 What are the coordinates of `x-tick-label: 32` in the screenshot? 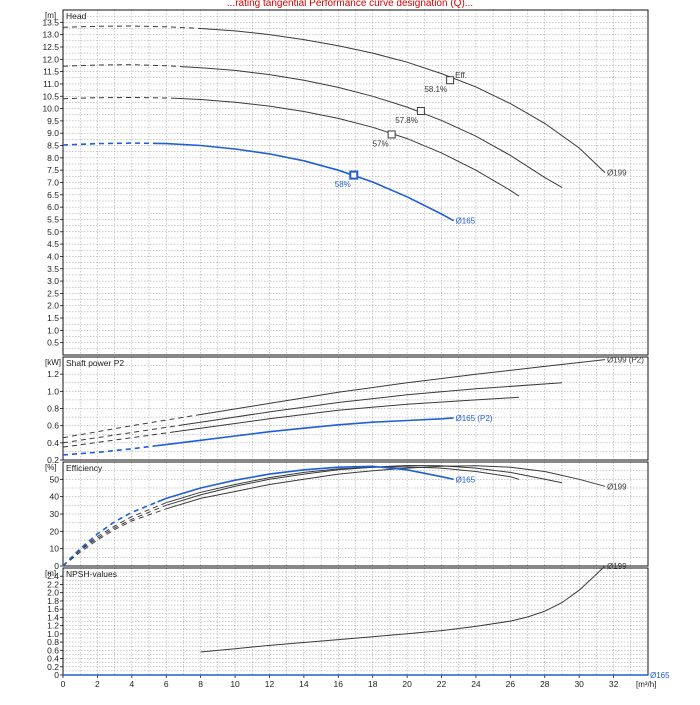 It's located at (614, 684).